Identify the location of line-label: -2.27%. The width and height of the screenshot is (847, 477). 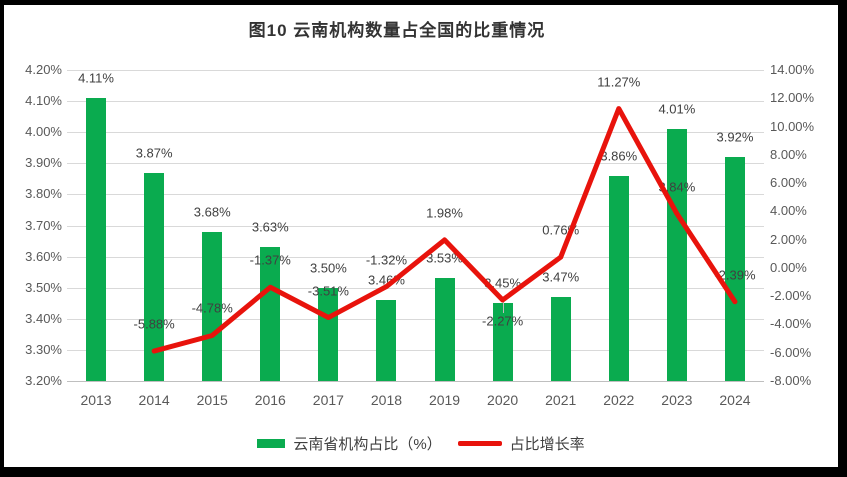
(503, 321).